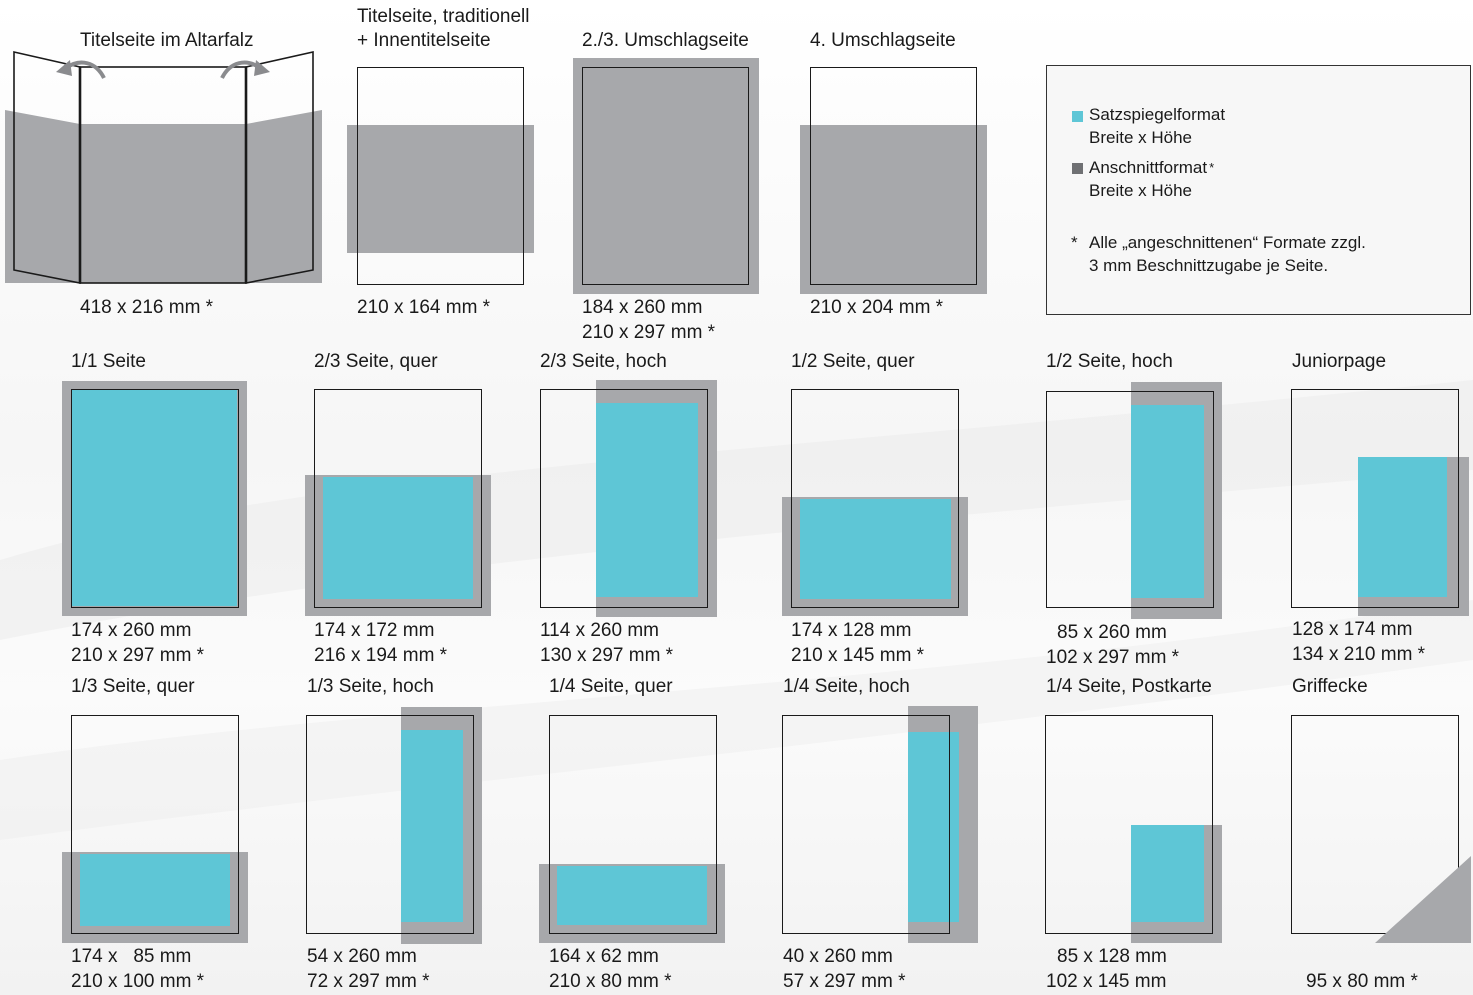 The width and height of the screenshot is (1473, 995). Describe the element at coordinates (1352, 629) in the screenshot. I see `format-dimensions: 128 x 174 mm` at that location.